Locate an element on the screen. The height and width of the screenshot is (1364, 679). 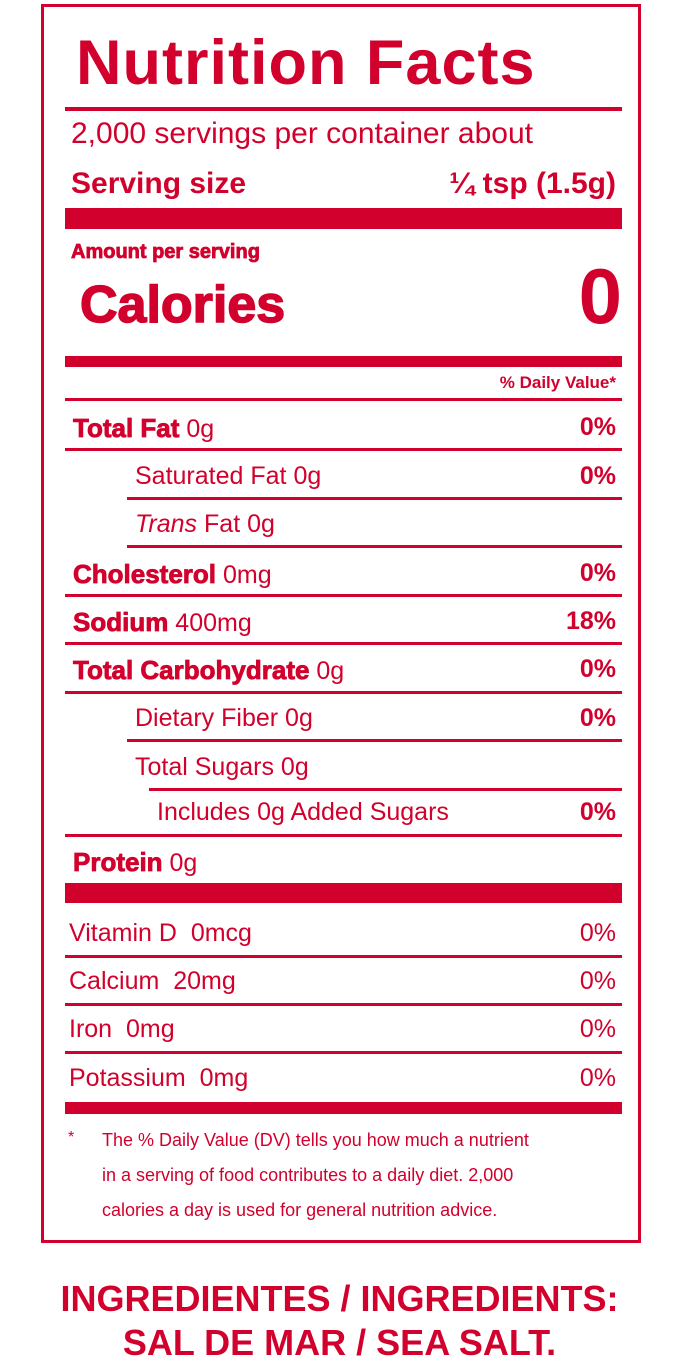
nutrient-amount: 400mg is located at coordinates (213, 623).